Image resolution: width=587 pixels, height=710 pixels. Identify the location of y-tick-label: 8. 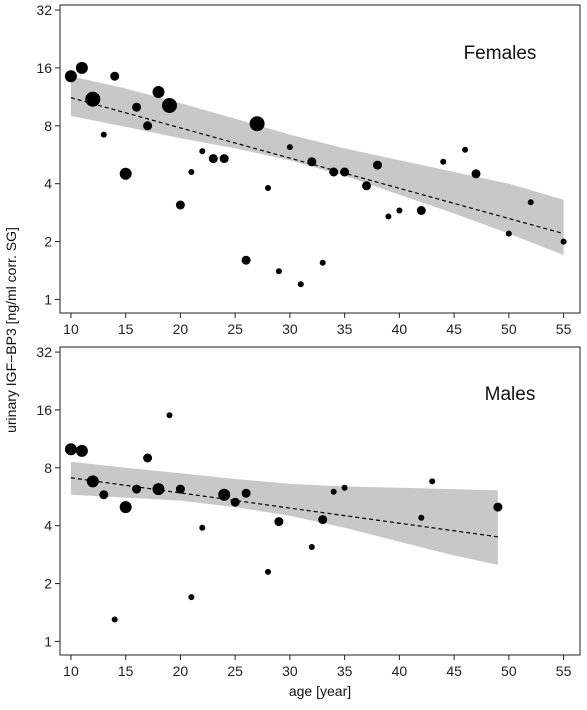
(48, 468).